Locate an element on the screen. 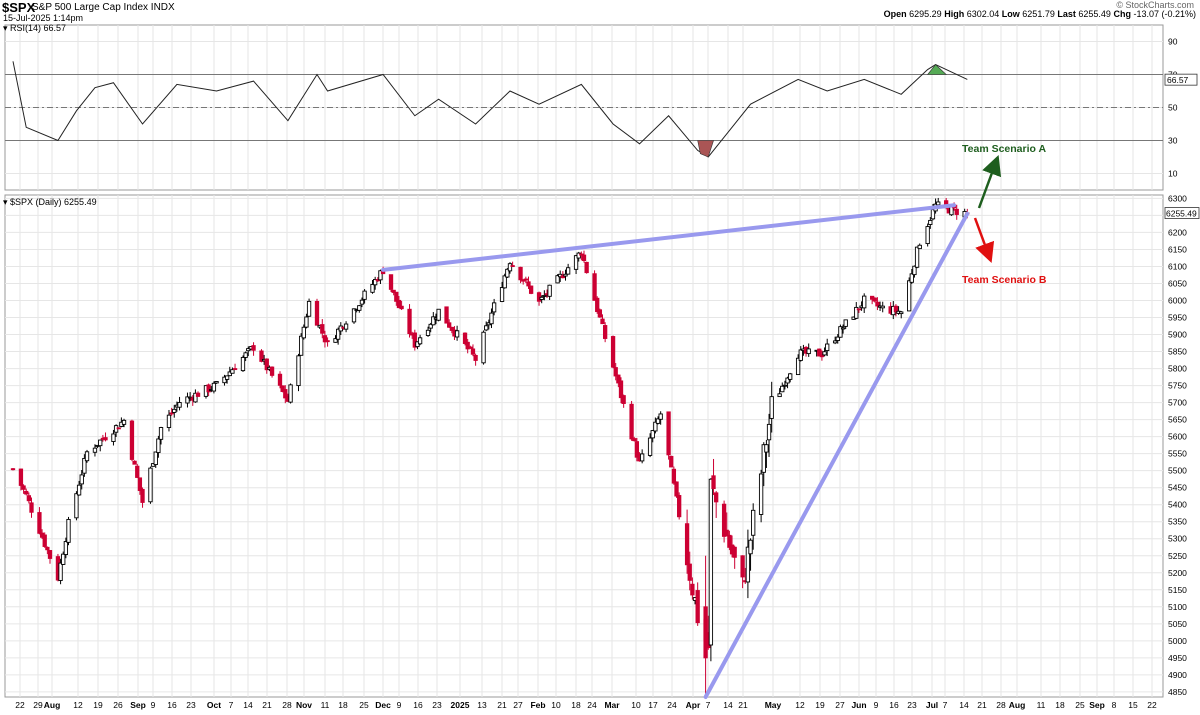 This screenshot has height=715, width=1200. x-axis-label: Dec is located at coordinates (383, 705).